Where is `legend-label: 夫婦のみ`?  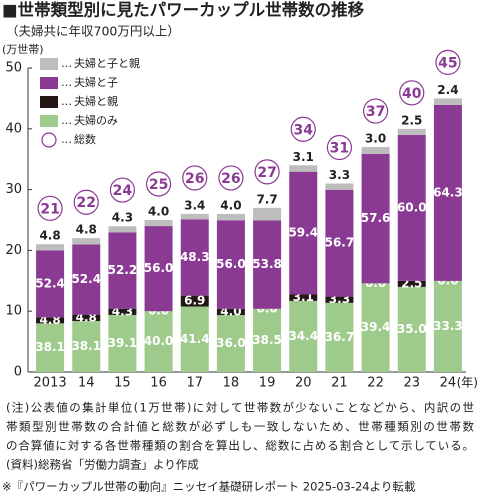
legend-label: 夫婦のみ is located at coordinates (96, 120).